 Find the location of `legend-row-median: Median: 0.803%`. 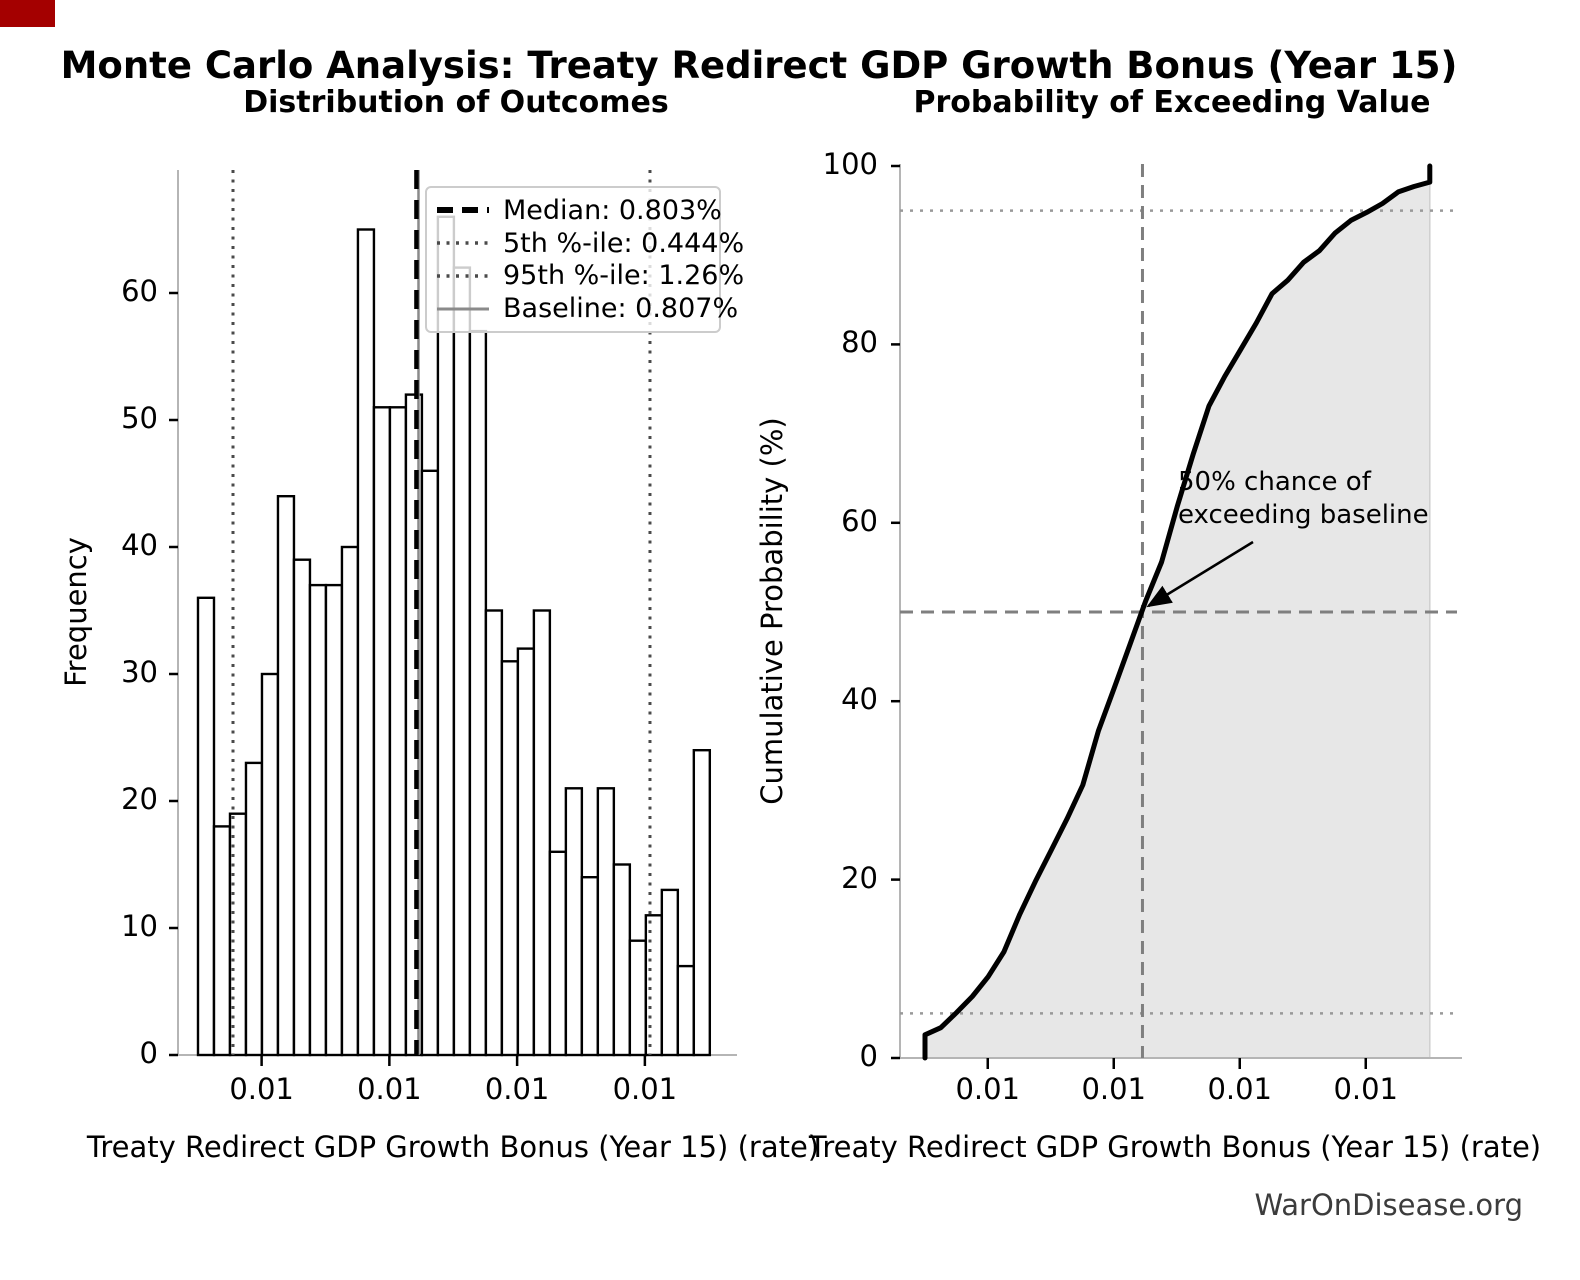

legend-row-median: Median: 0.803% is located at coordinates (579, 210).